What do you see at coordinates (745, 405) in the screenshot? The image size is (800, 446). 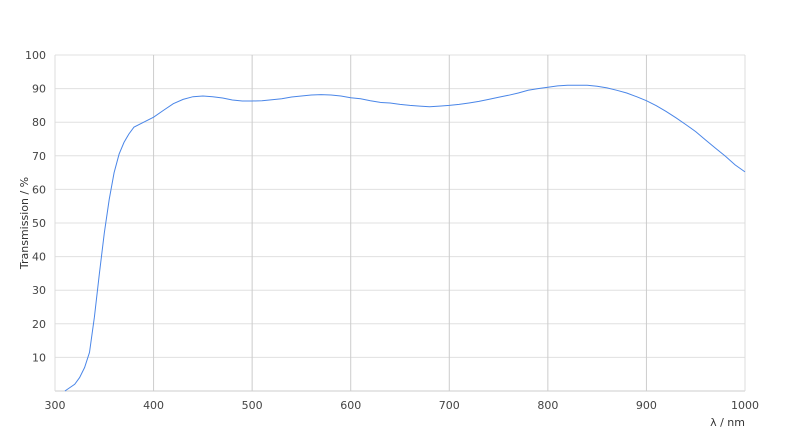 I see `x-tick-label: 1000` at bounding box center [745, 405].